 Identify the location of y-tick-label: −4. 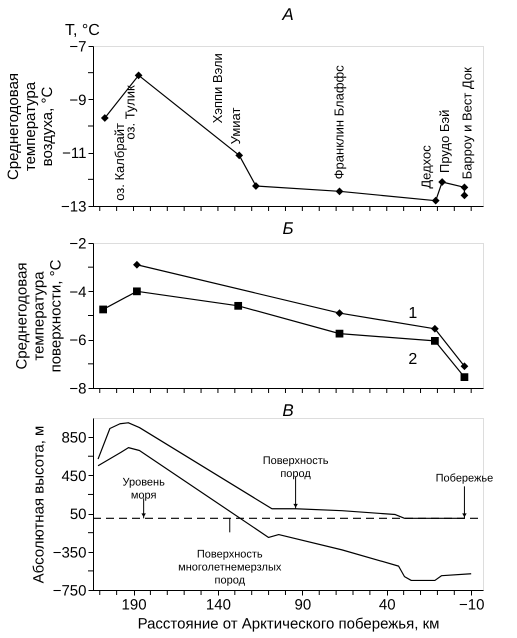
(77, 292).